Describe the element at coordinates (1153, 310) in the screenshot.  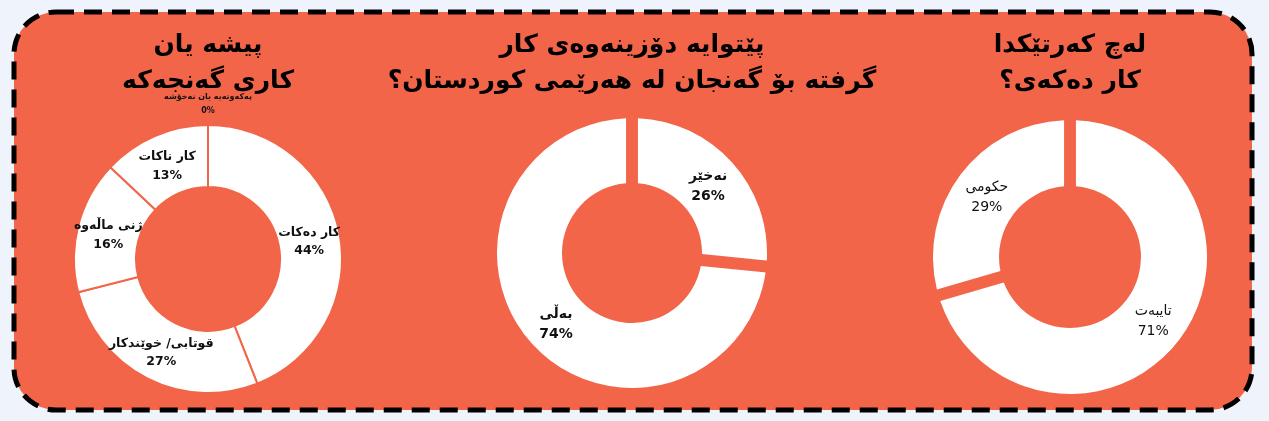
I see `slice-label: تایبەت` at that location.